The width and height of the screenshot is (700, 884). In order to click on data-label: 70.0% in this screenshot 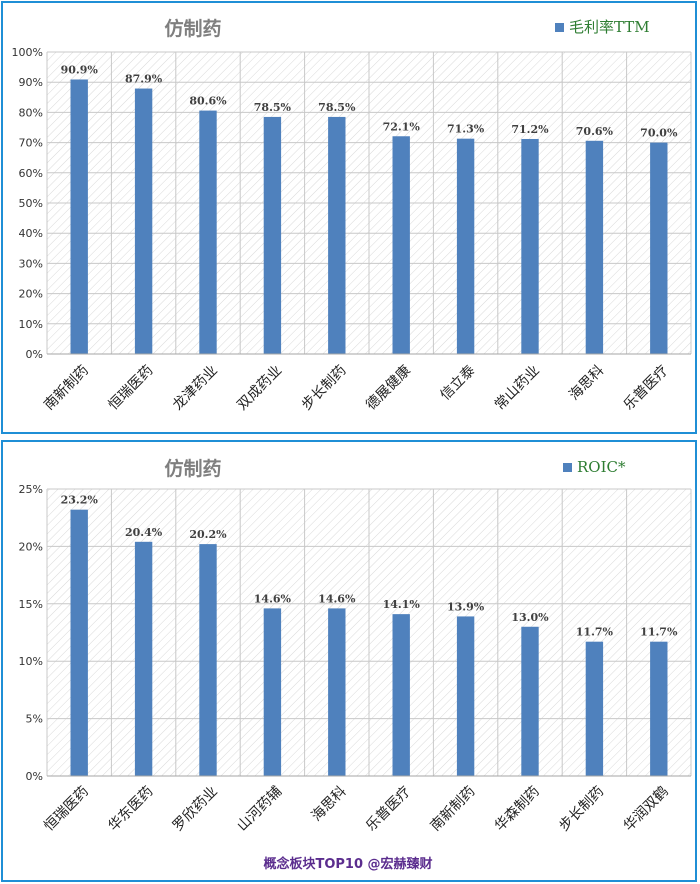, I will do `click(659, 133)`.